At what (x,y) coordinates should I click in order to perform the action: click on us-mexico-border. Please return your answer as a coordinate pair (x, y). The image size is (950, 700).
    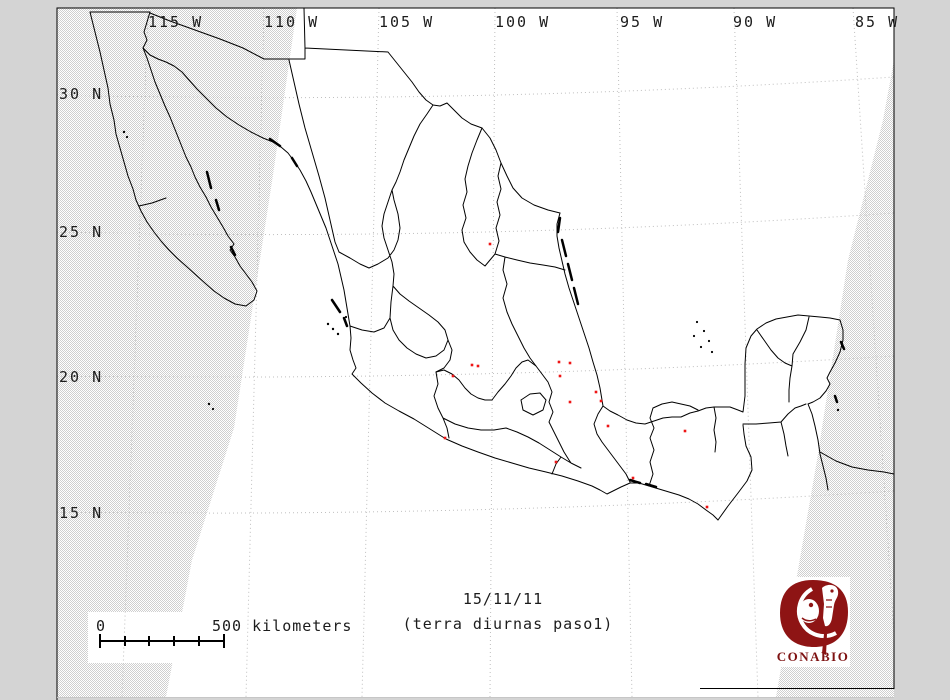
    Looking at the image, I should click on (355, 111).